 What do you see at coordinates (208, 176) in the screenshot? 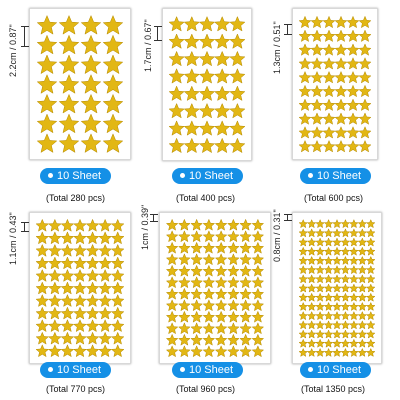
I see `sheet-count-badge-2: 10 Sheet` at bounding box center [208, 176].